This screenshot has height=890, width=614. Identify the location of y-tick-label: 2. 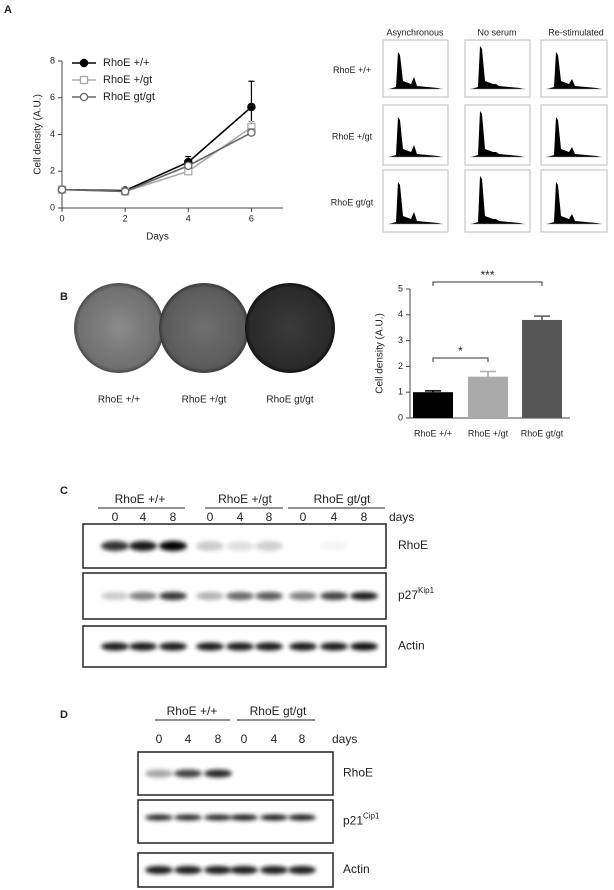
(400, 366).